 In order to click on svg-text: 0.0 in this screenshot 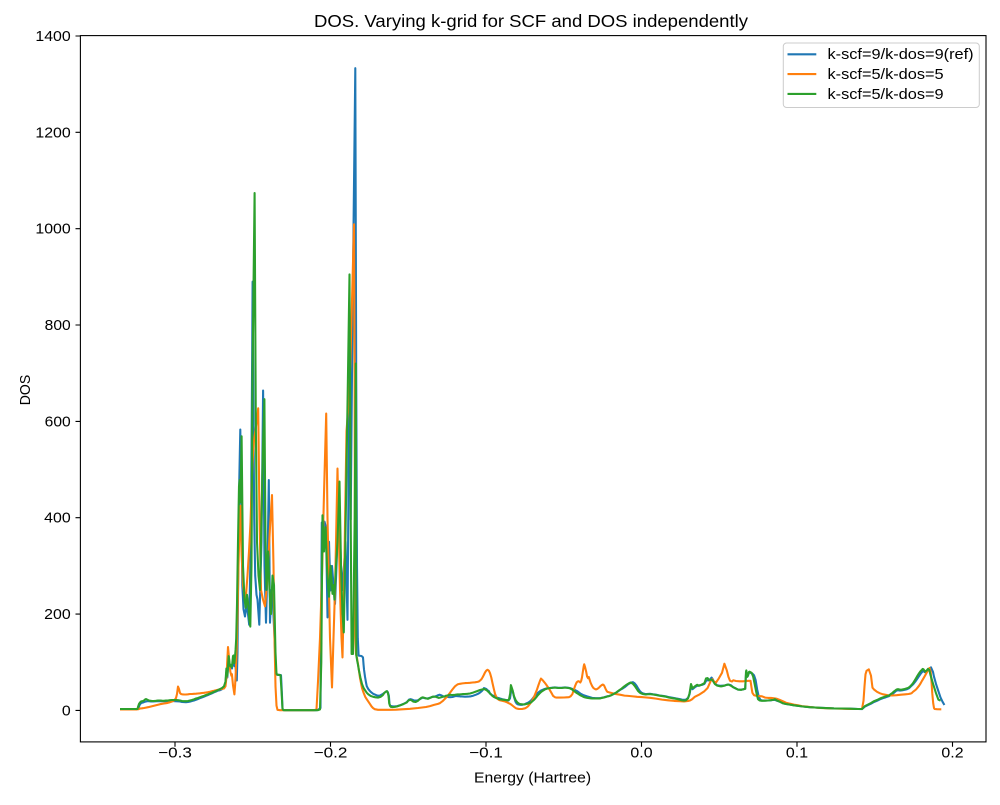, I will do `click(641, 754)`.